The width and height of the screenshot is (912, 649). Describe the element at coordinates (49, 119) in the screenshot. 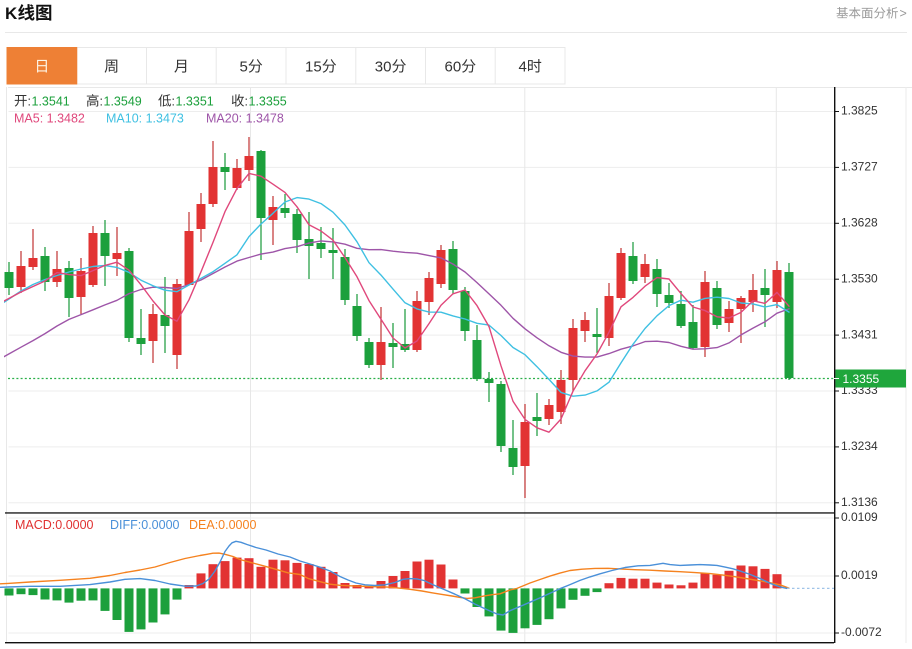

I see `svg-text: MA5: 1.3482` at that location.